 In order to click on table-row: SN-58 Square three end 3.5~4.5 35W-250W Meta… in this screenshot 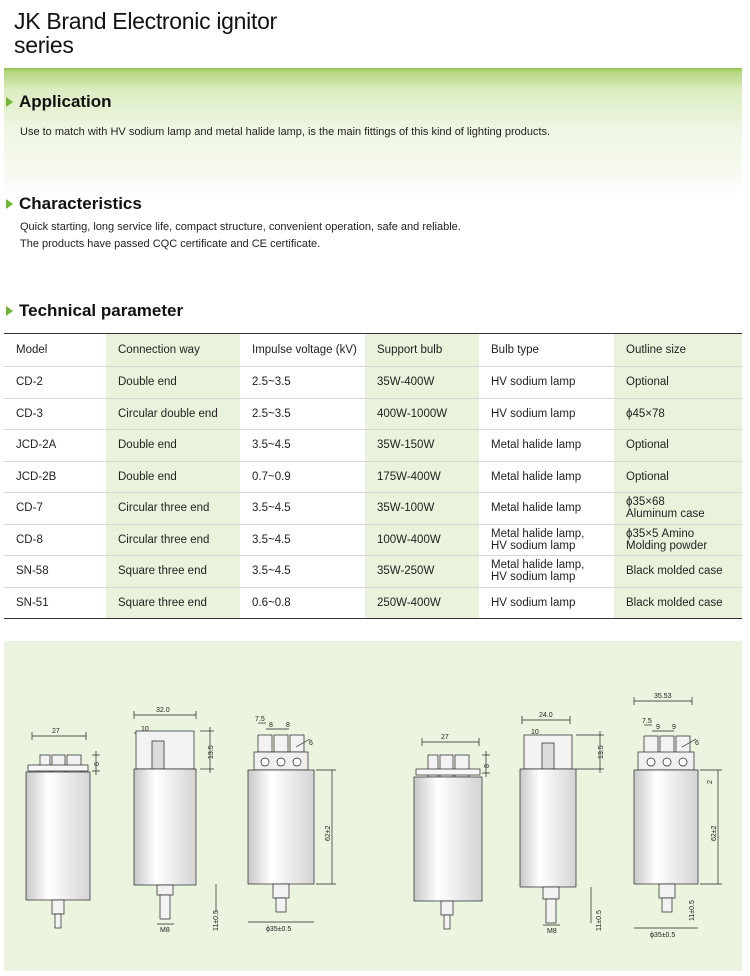, I will do `click(373, 571)`.